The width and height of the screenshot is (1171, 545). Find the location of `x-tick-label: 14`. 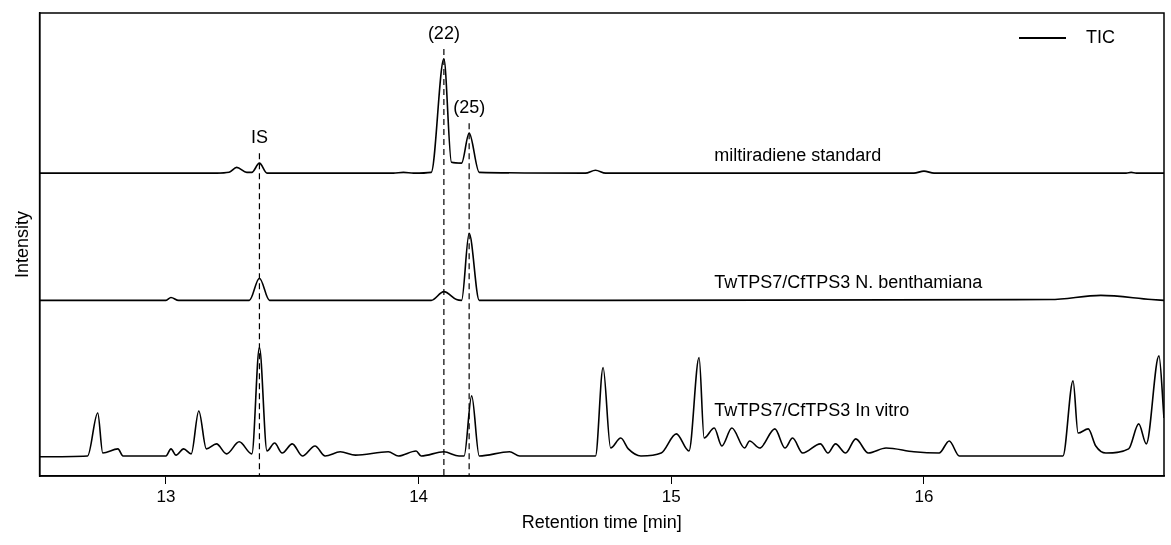

x-tick-label: 14 is located at coordinates (419, 496).